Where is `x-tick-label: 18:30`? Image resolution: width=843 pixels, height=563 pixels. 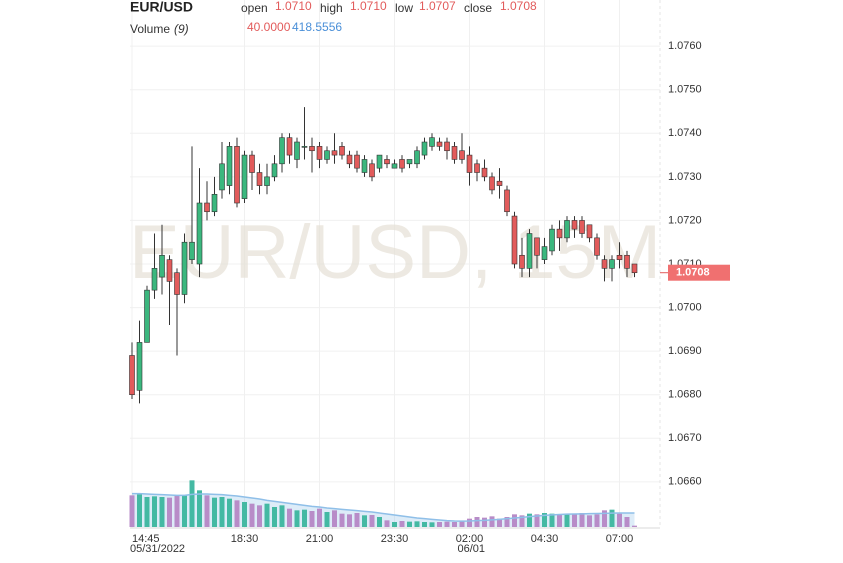 x-tick-label: 18:30 is located at coordinates (245, 539).